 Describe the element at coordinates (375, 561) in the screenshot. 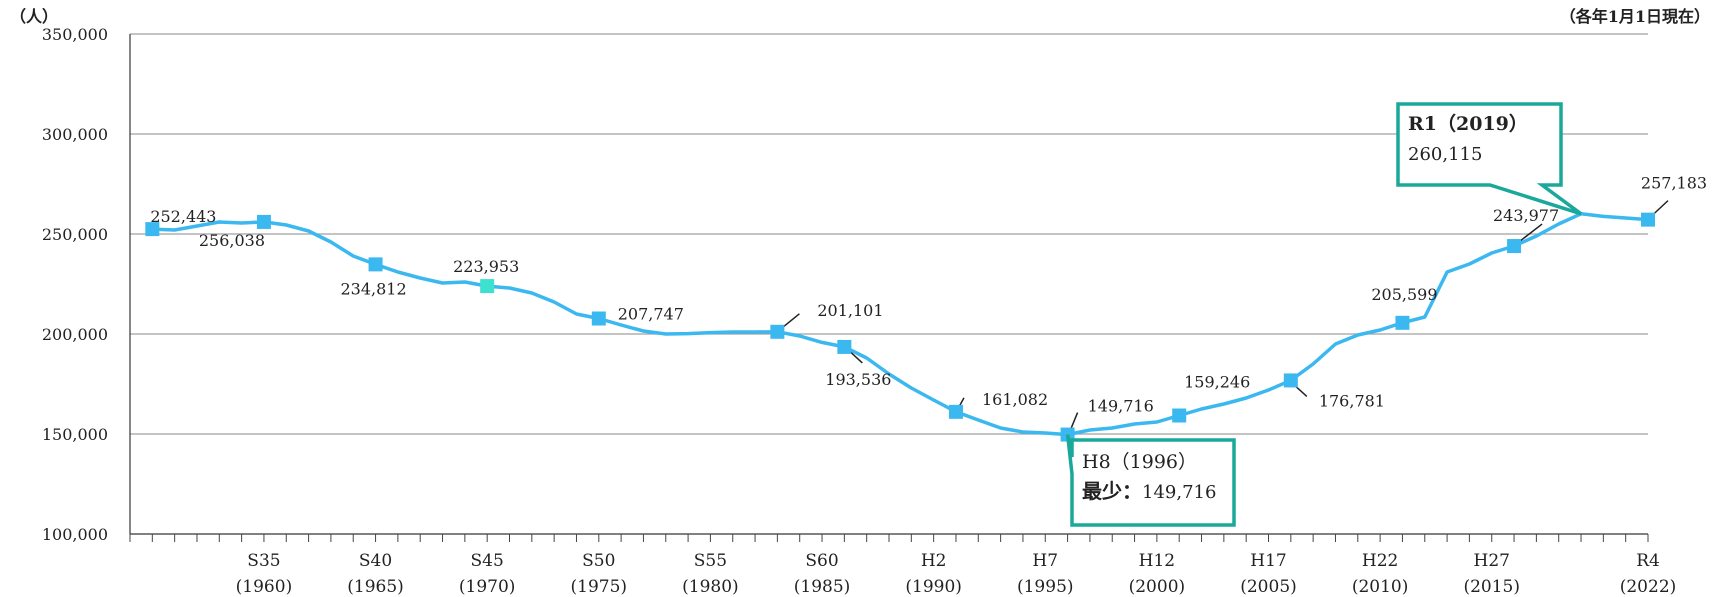

I see `x-tick-era: S40` at that location.